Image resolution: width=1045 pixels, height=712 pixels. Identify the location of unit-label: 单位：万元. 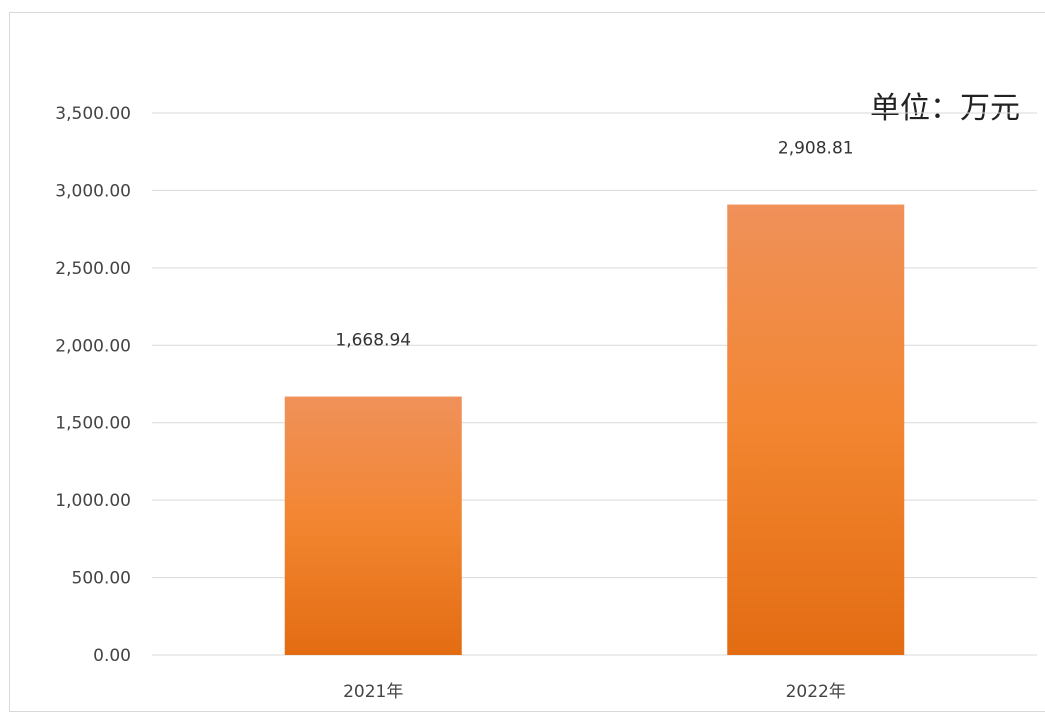
(945, 108).